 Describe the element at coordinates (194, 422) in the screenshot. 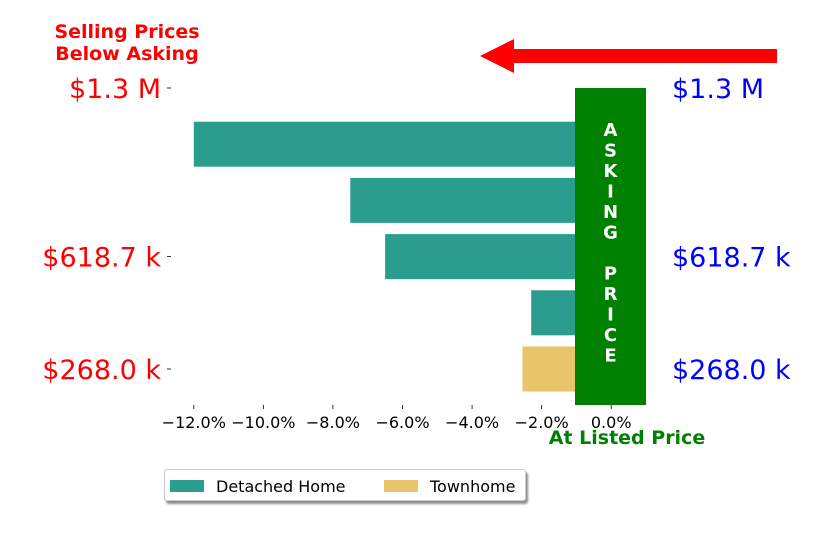

I see `x-tick-label: −12.0%` at that location.